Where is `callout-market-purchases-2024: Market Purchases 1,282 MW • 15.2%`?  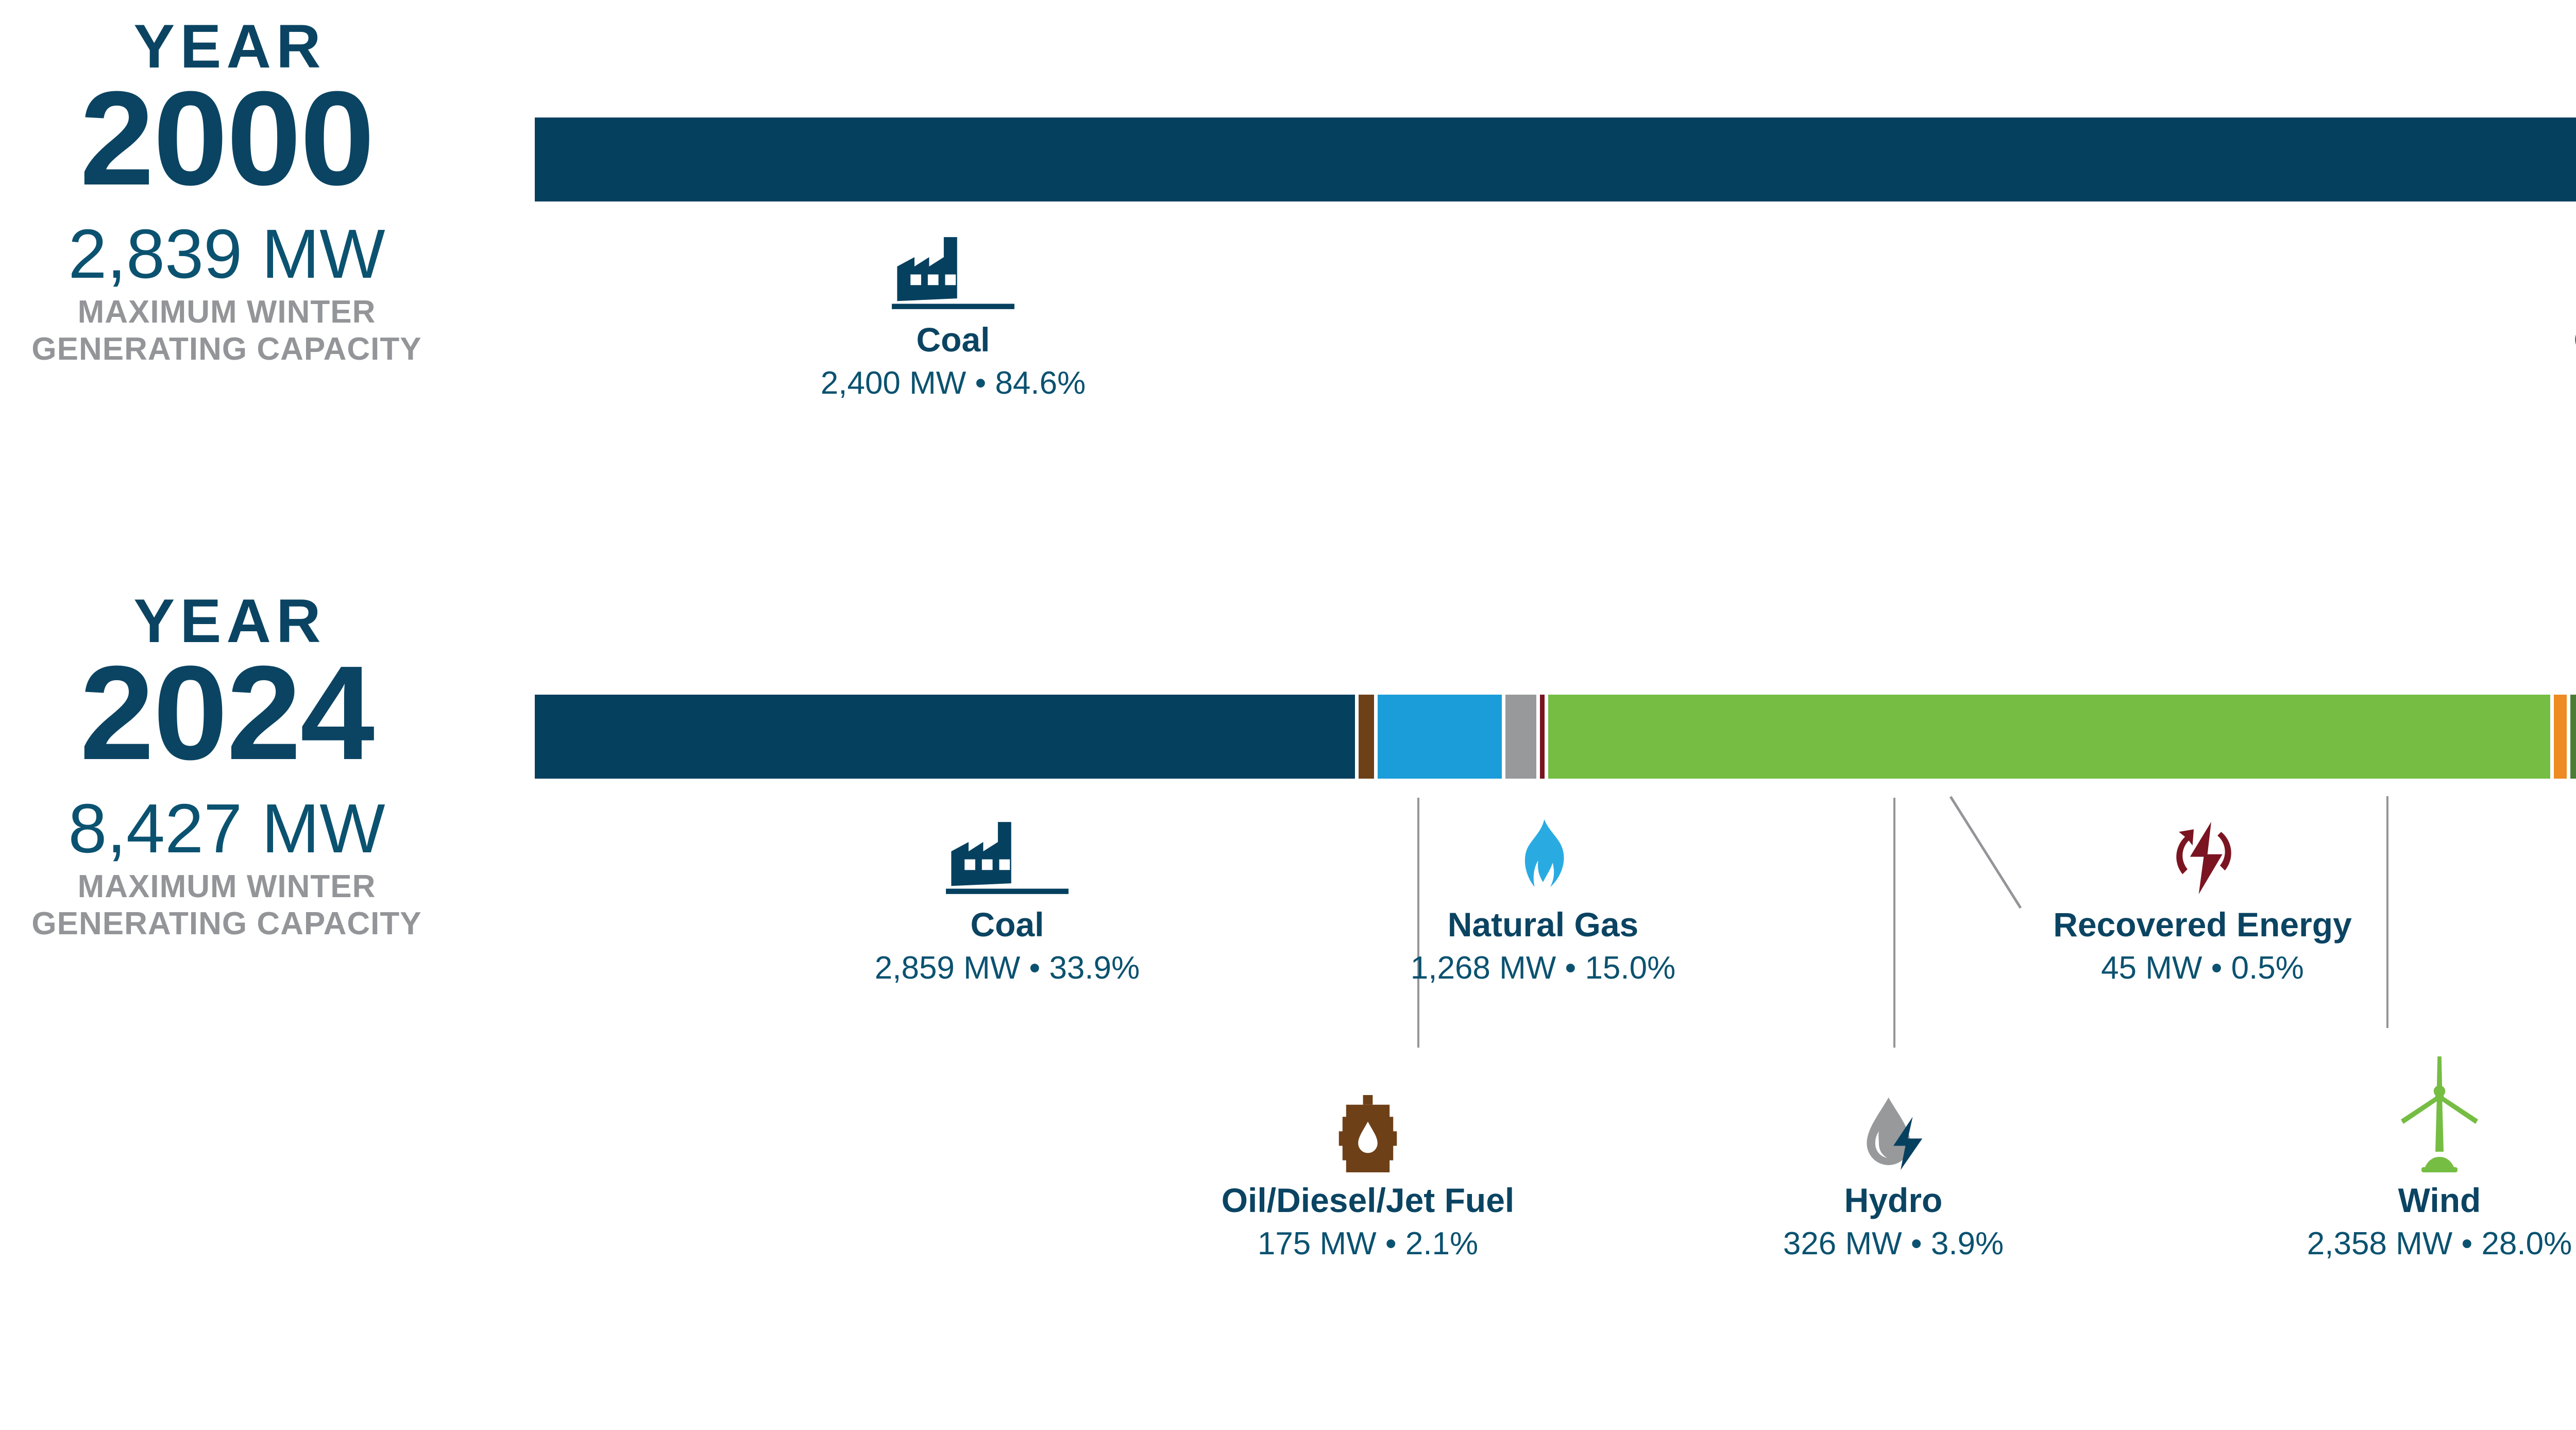 callout-market-purchases-2024: Market Purchases 1,282 MW • 15.2% is located at coordinates (2555, 1159).